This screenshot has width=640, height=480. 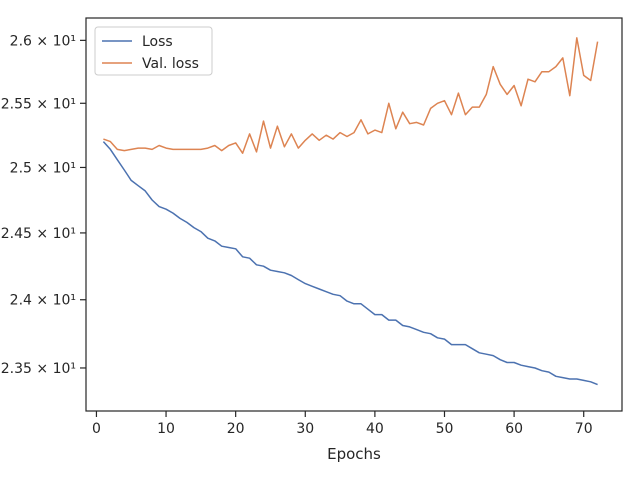 What do you see at coordinates (354, 454) in the screenshot?
I see `x-axis-title: Epochs` at bounding box center [354, 454].